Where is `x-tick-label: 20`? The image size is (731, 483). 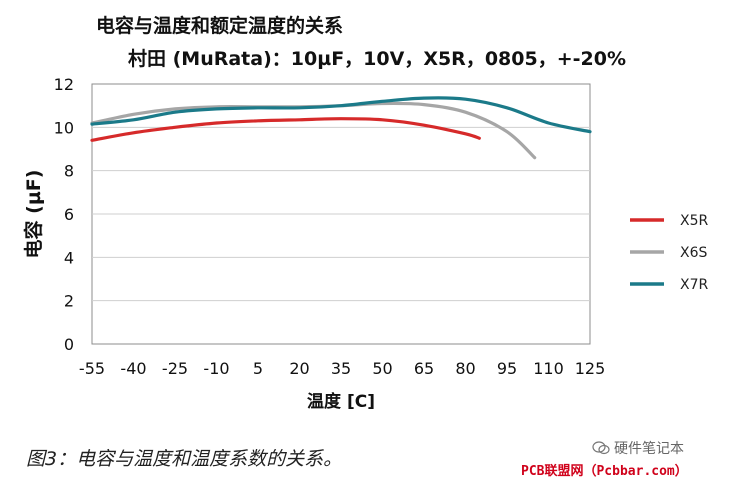
x-tick-label: 20 is located at coordinates (299, 368).